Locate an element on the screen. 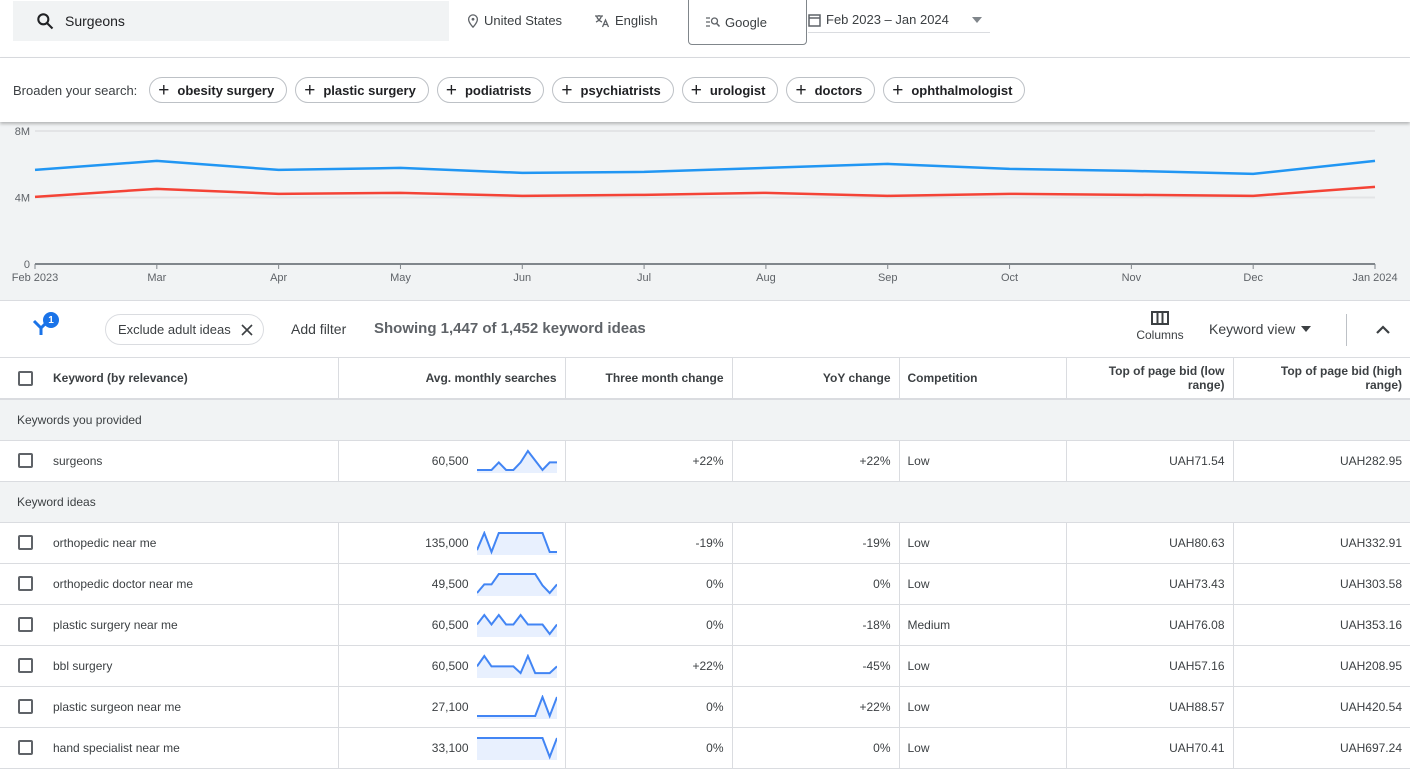 This screenshot has height=769, width=1410. broaden-chip: + psychiatrists is located at coordinates (613, 90).